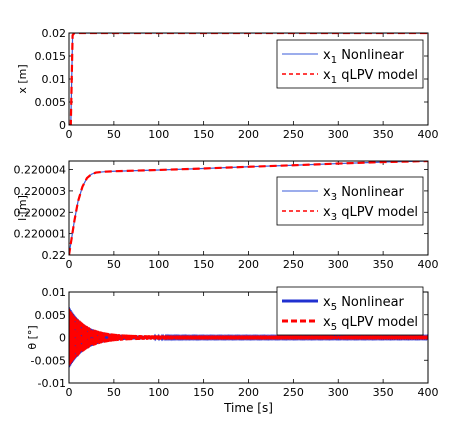 This screenshot has height=433, width=474. I want to click on y-tick-label: -0.01, so click(52, 383).